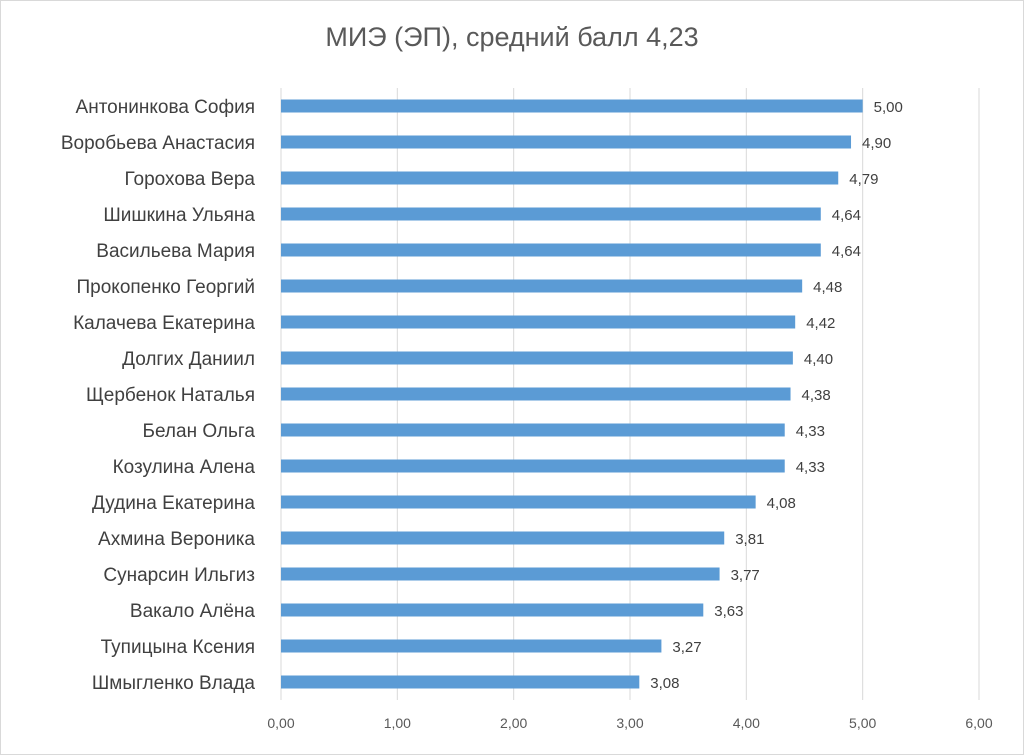 The image size is (1024, 755). I want to click on data-label: 4,48, so click(827, 287).